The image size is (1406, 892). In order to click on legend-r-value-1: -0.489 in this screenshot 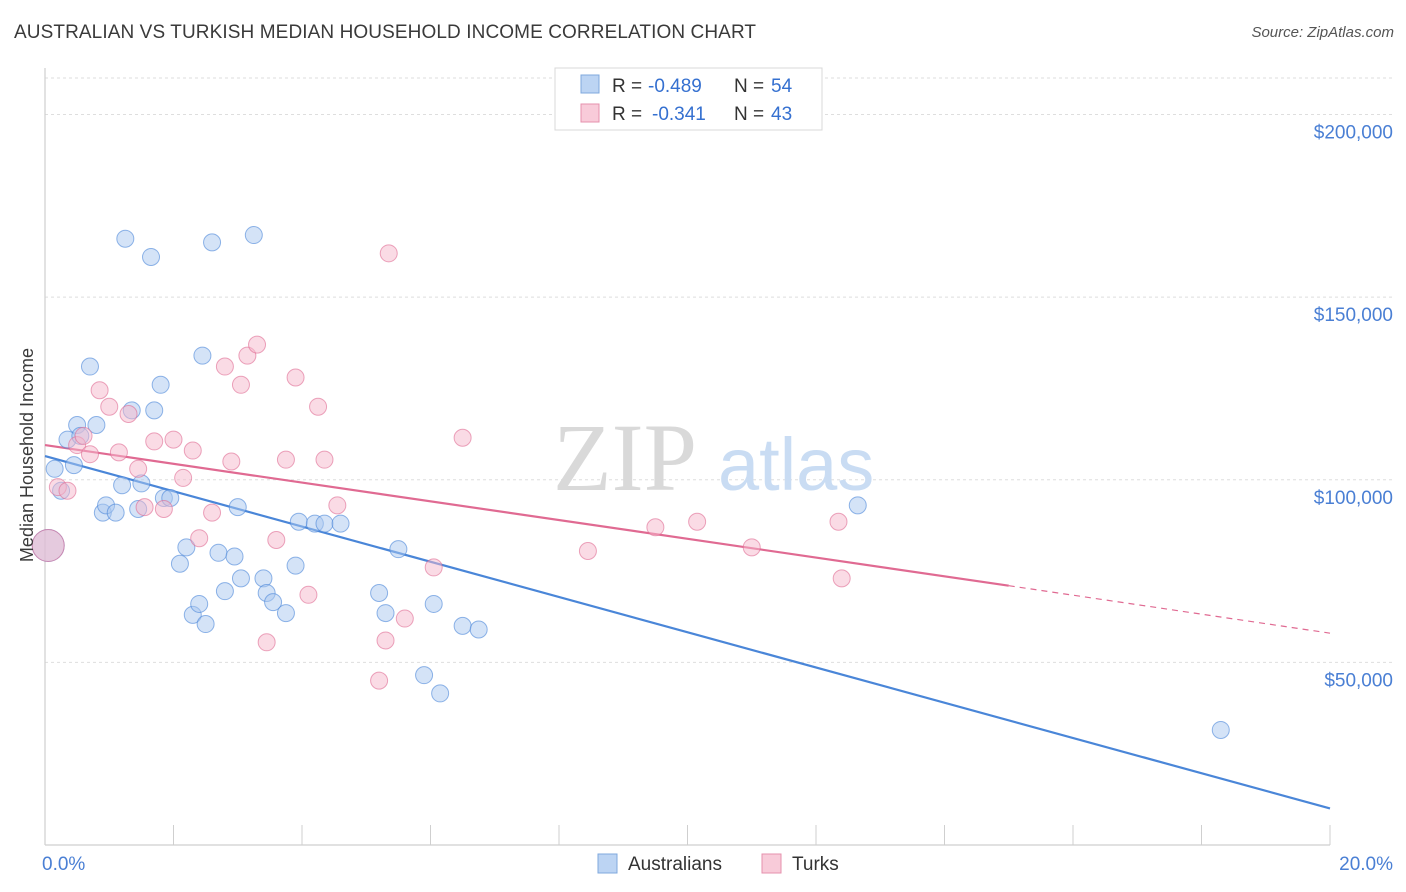, I will do `click(675, 86)`.